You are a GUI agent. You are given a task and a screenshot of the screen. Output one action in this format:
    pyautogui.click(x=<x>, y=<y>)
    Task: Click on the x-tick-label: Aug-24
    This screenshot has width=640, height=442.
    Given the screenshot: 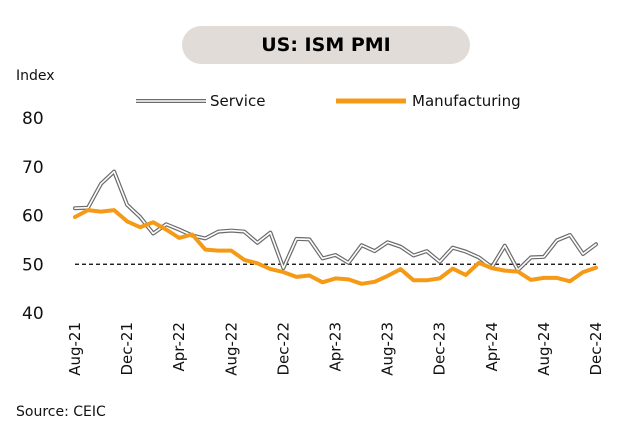 What is the action you would take?
    pyautogui.click(x=544, y=349)
    